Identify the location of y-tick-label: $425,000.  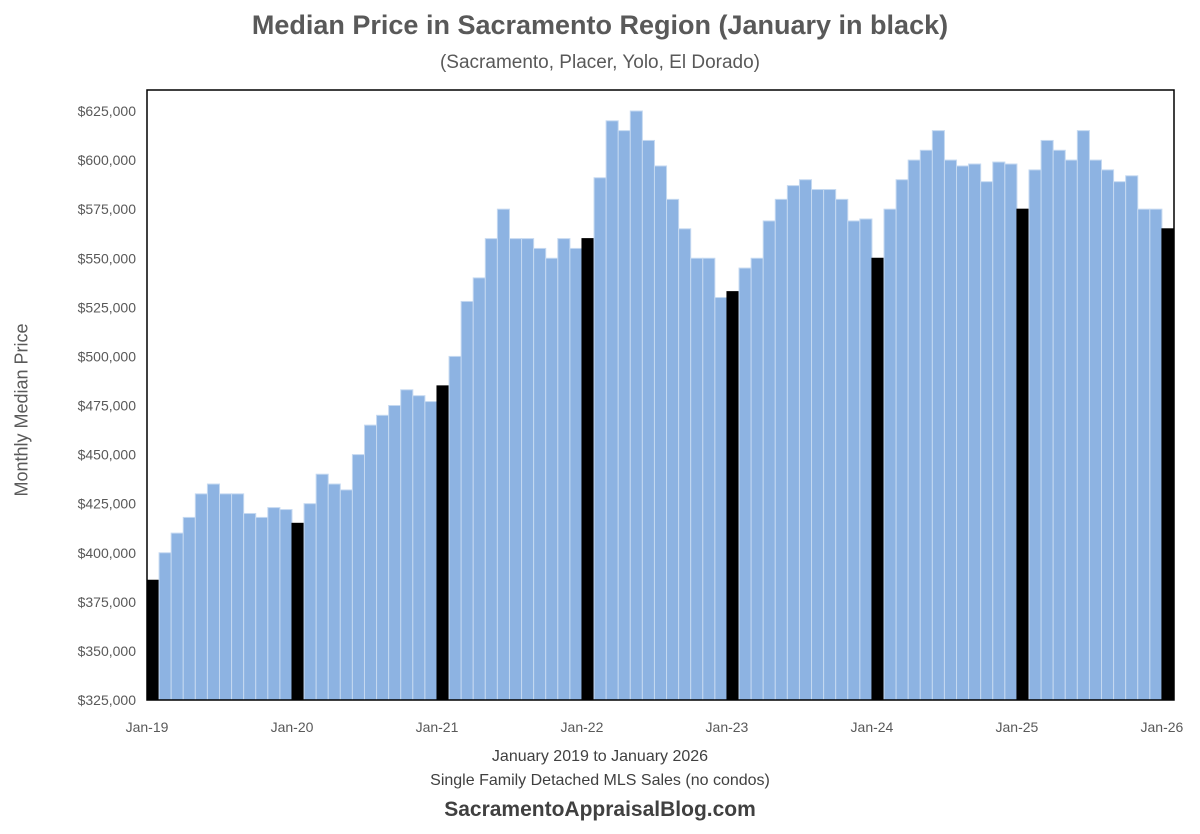
(107, 504).